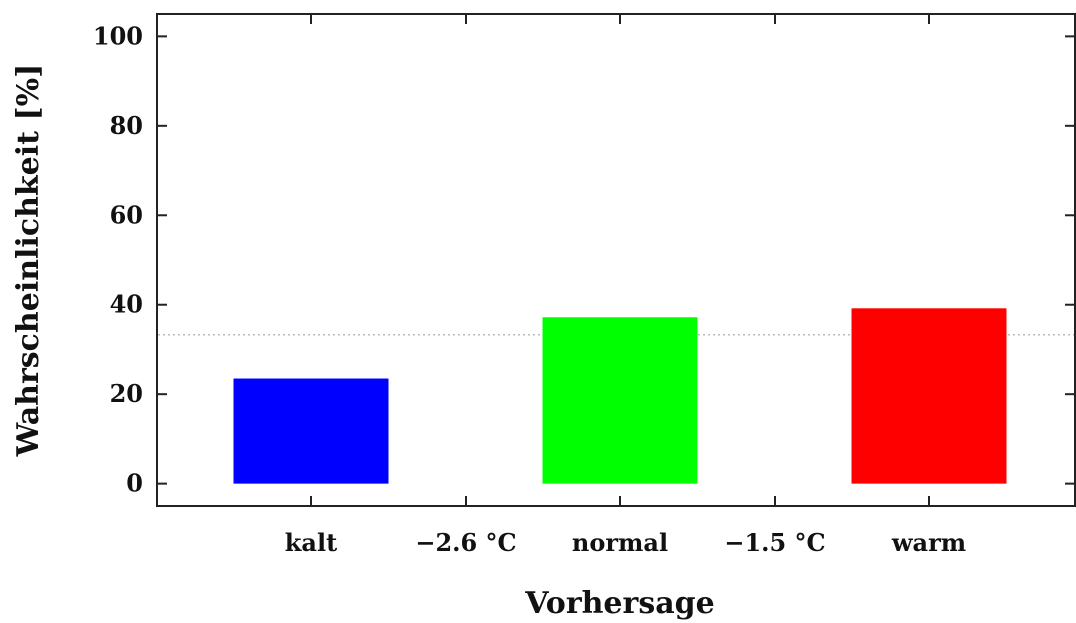  What do you see at coordinates (126, 393) in the screenshot?
I see `y-tick-label: 20` at bounding box center [126, 393].